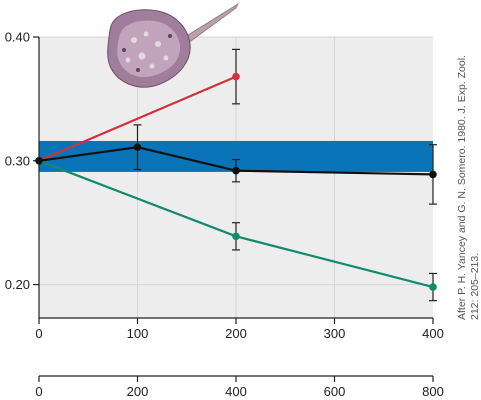 This screenshot has height=400, width=481. What do you see at coordinates (38, 391) in the screenshot?
I see `x2-tick-label: 0` at bounding box center [38, 391].